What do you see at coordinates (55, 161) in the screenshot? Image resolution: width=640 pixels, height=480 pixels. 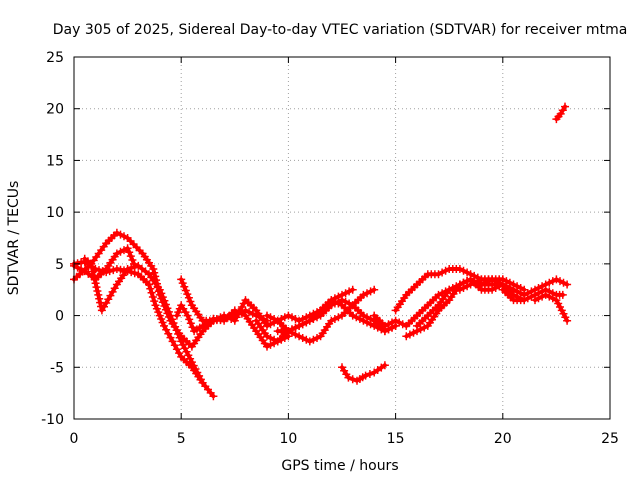 I see `y-tick-label: 15` at bounding box center [55, 161].